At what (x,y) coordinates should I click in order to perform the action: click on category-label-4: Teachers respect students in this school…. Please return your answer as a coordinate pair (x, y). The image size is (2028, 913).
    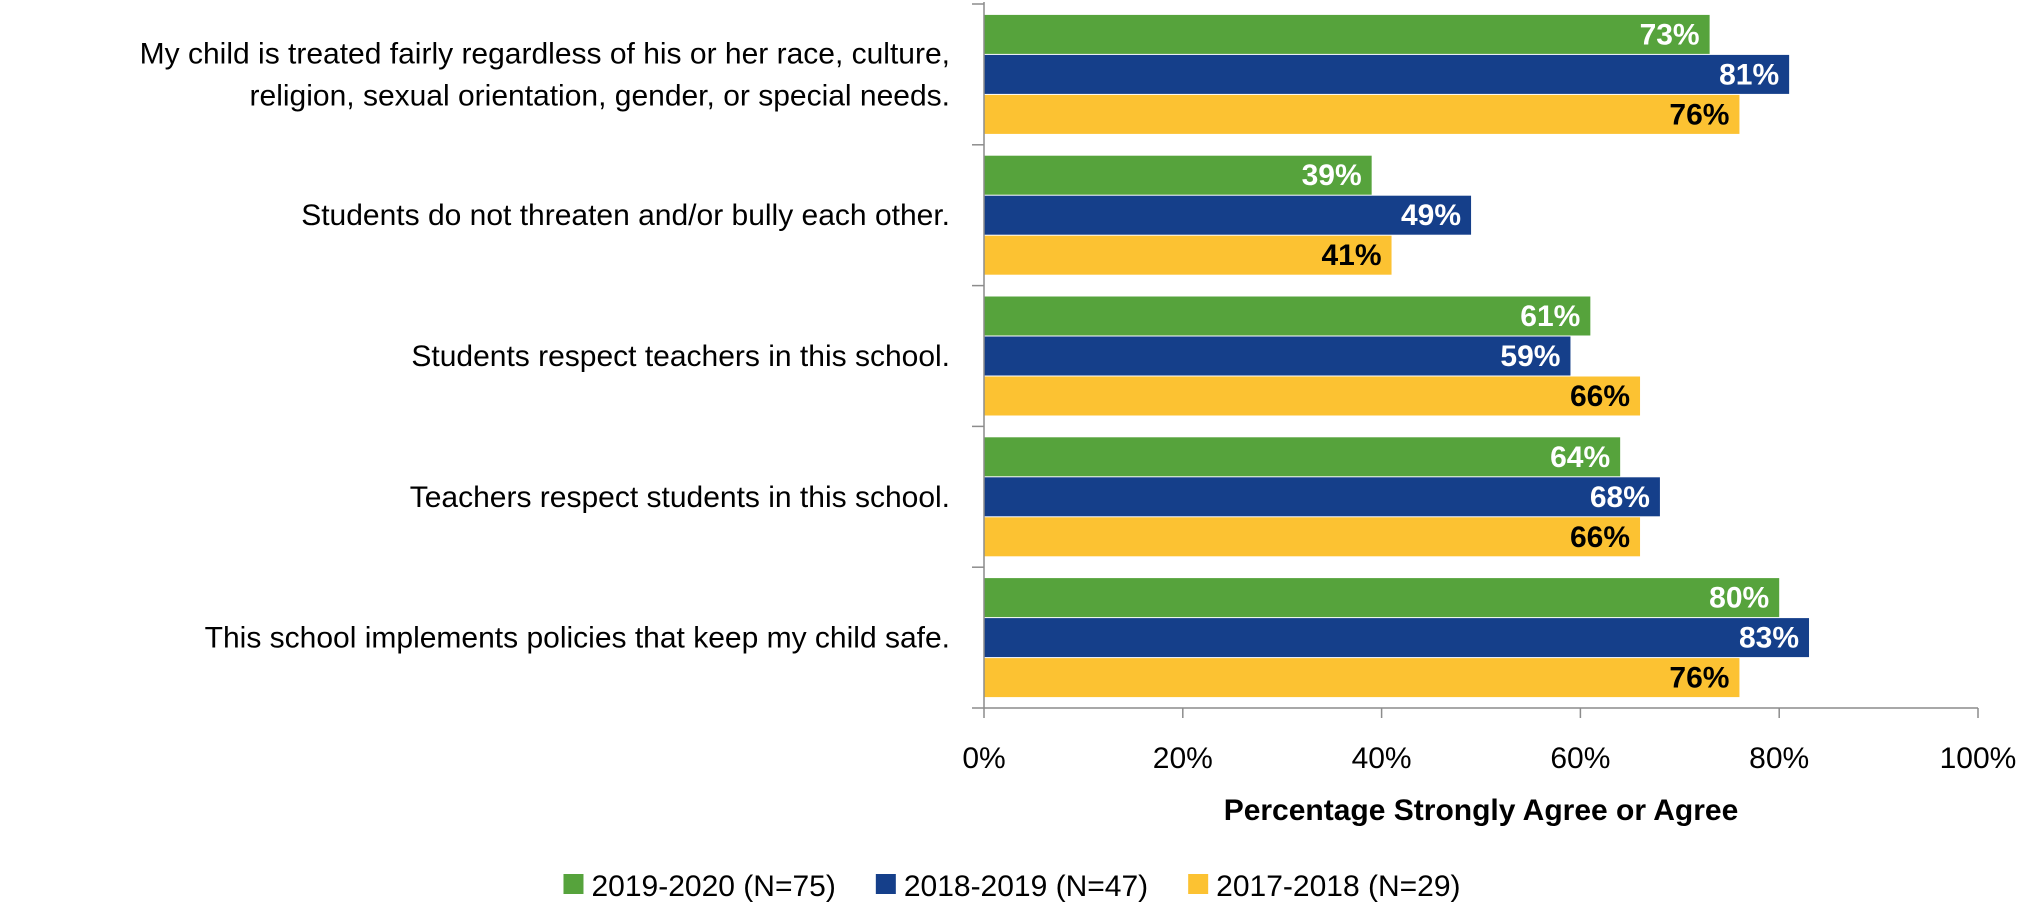
    Looking at the image, I should click on (680, 497).